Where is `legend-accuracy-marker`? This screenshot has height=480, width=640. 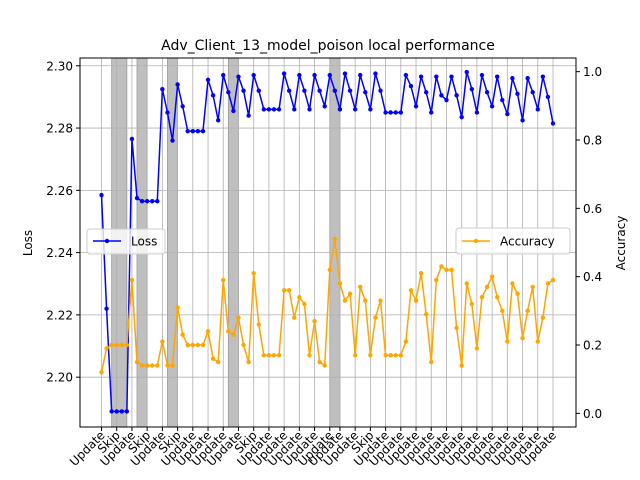
legend-accuracy-marker is located at coordinates (476, 241).